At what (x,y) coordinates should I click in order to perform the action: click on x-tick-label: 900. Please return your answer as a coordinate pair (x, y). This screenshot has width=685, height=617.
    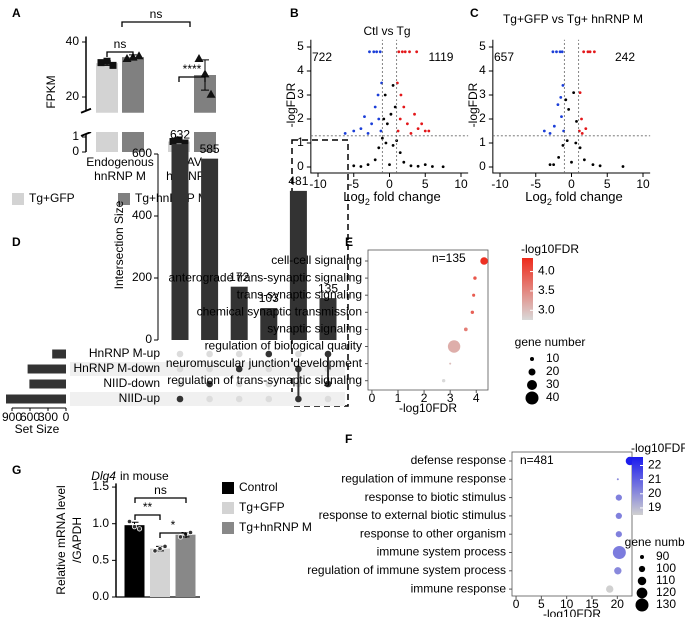
    Looking at the image, I should click on (12, 417).